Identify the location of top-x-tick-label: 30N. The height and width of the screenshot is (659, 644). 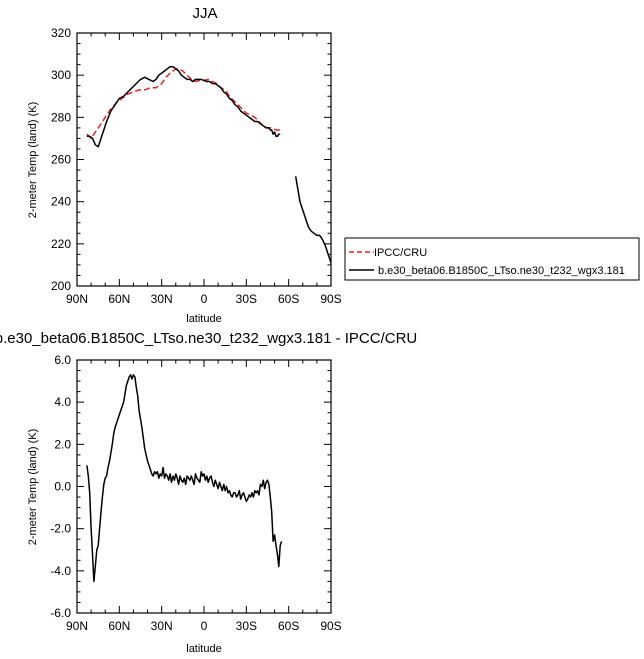
(162, 299).